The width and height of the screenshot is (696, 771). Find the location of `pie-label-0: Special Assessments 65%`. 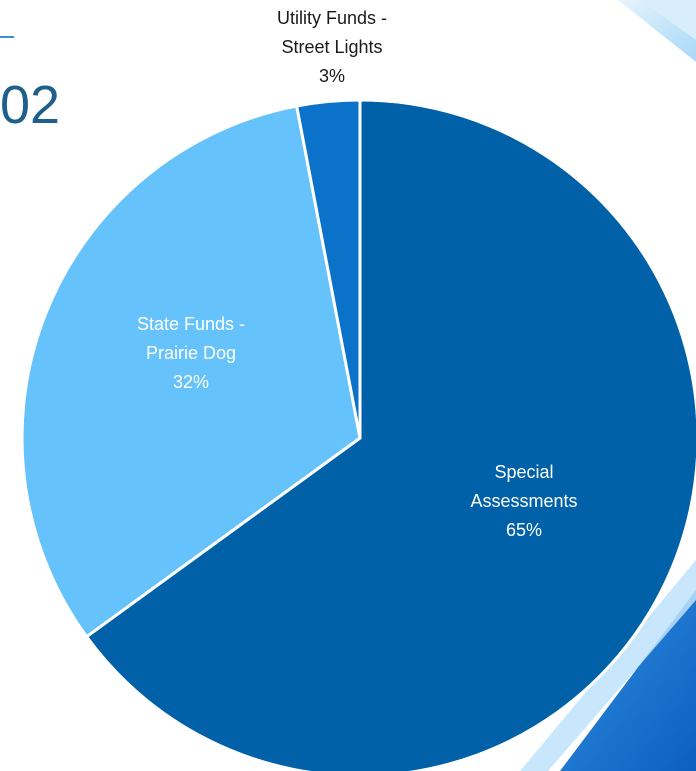

pie-label-0: Special Assessments 65% is located at coordinates (523, 501).